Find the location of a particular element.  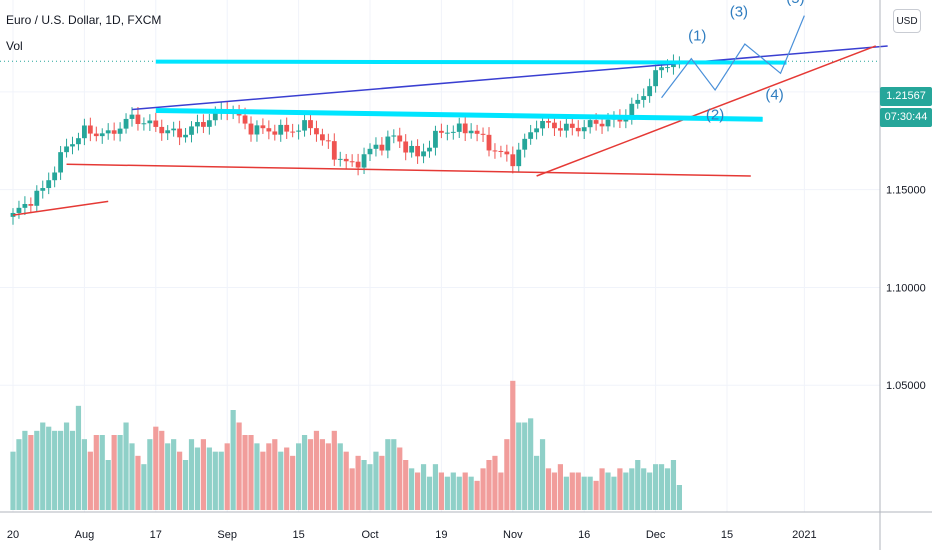

x-tick-label: 19 is located at coordinates (441, 535).